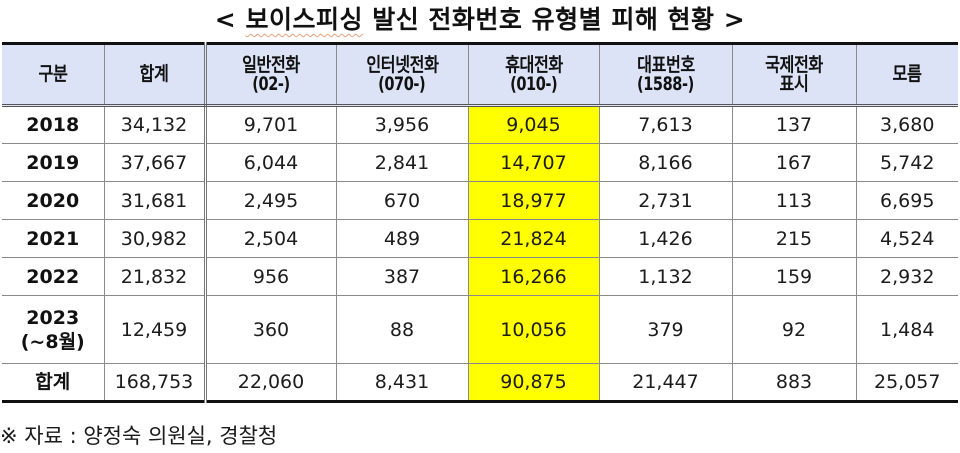  I want to click on cell-unknown: 25,057, so click(906, 383).